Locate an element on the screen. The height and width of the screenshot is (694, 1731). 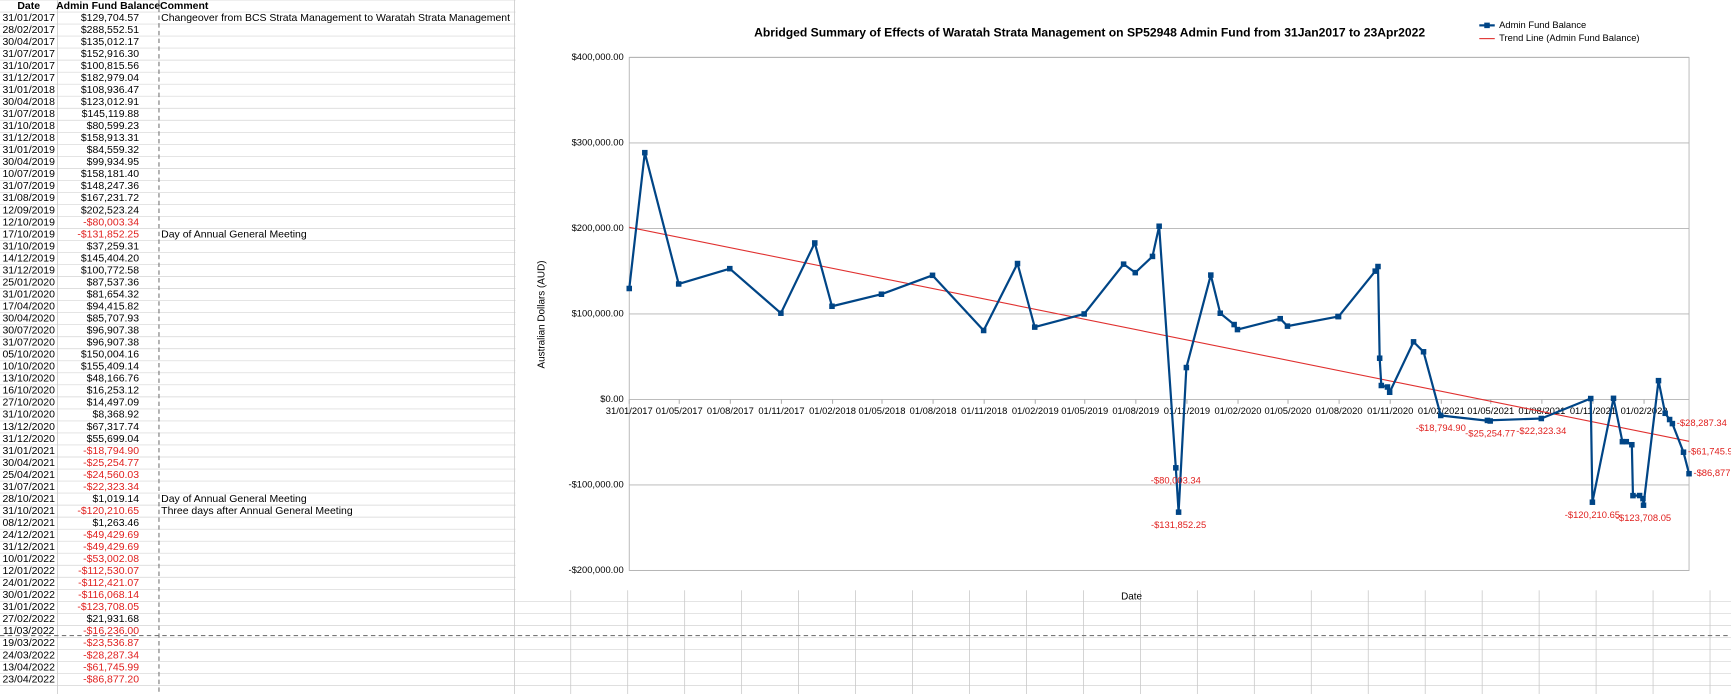
balance-cell: $94,415.82 is located at coordinates (113, 306).